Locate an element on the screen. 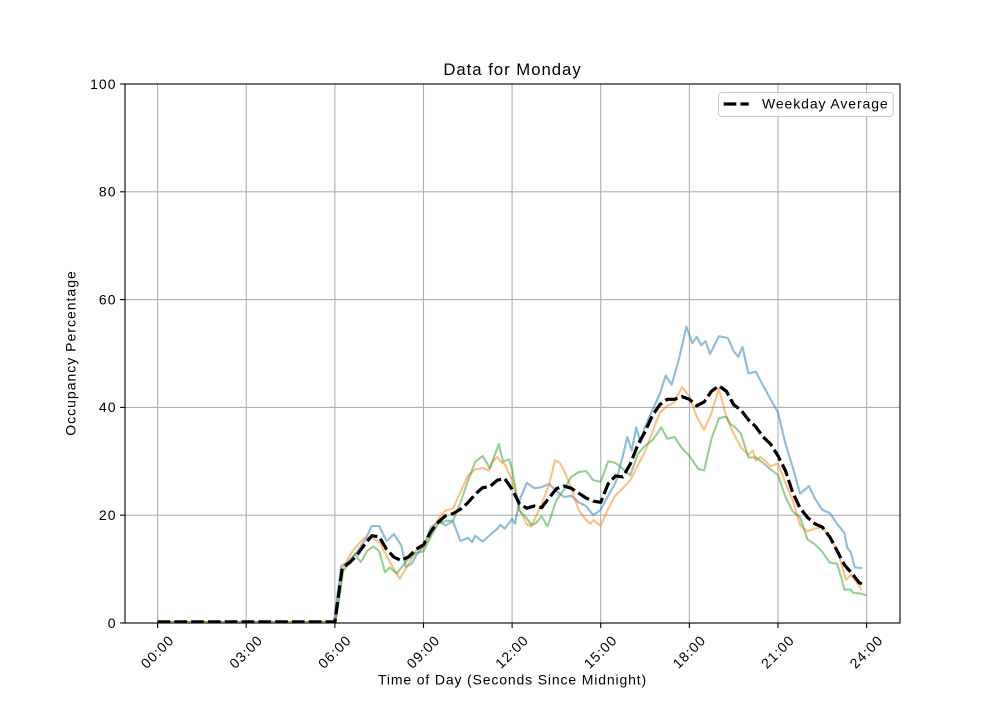 This screenshot has height=705, width=1000. svg-text: 100 is located at coordinates (103, 84).